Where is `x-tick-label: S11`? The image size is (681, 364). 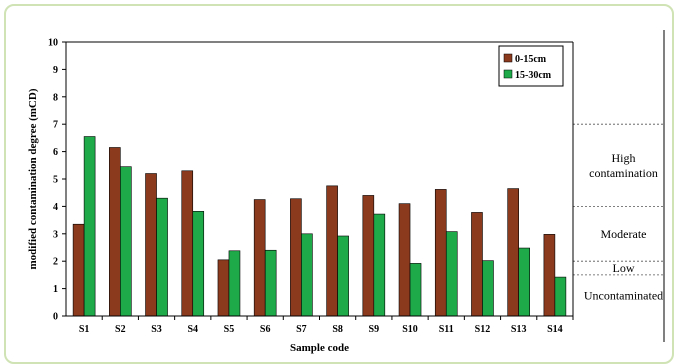 x-tick-label: S11 is located at coordinates (446, 329).